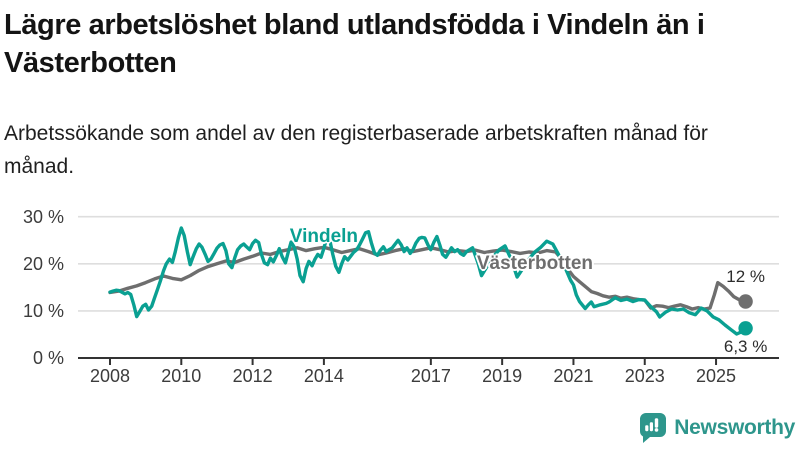  I want to click on series-label-vindeln: Vindeln, so click(324, 236).